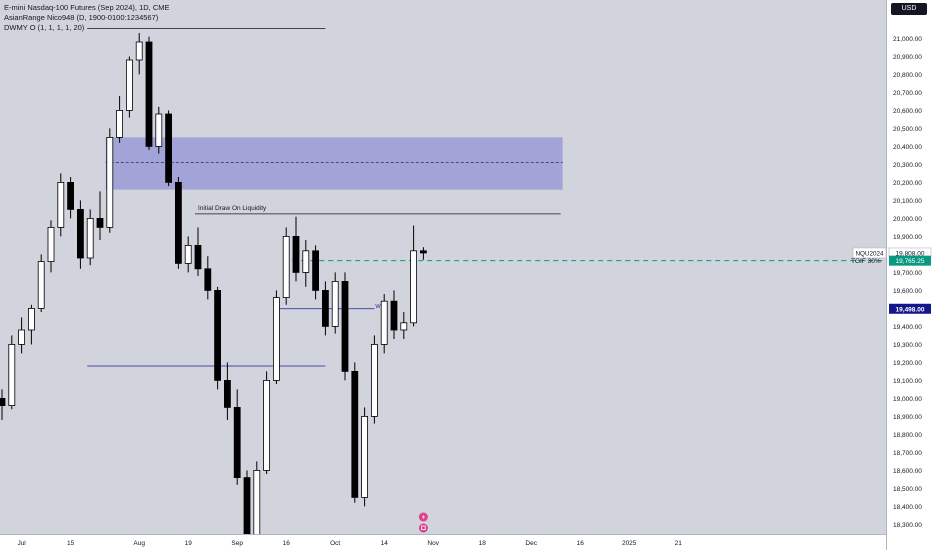 This screenshot has height=550, width=932. What do you see at coordinates (443, 542) in the screenshot?
I see `time-axis` at bounding box center [443, 542].